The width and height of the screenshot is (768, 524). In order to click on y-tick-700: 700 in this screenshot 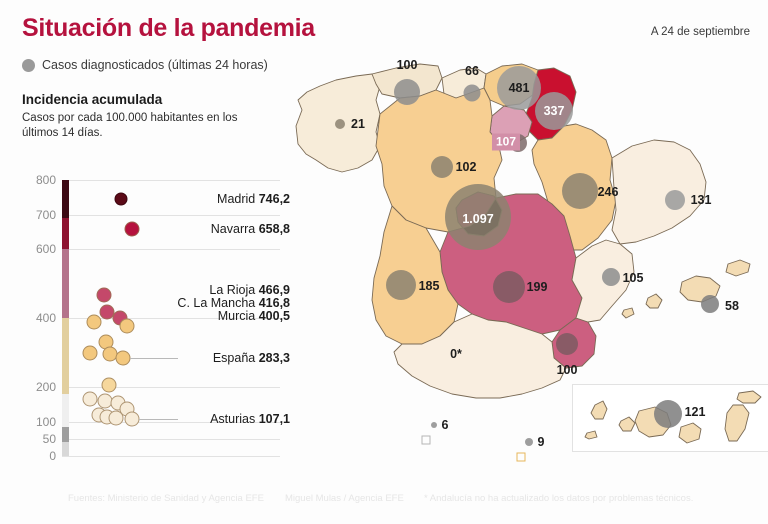, I will do `click(45, 214)`.